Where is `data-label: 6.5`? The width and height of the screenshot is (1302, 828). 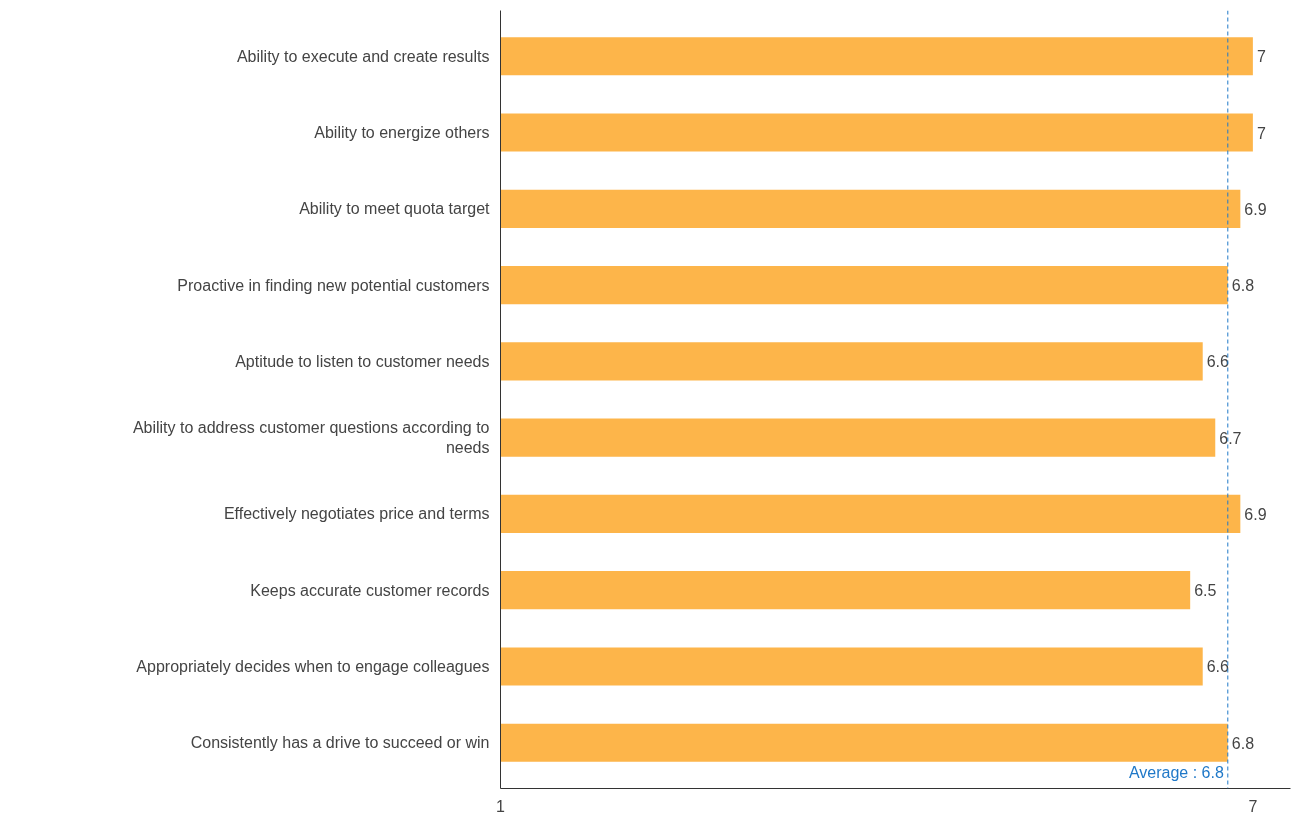 data-label: 6.5 is located at coordinates (1205, 591).